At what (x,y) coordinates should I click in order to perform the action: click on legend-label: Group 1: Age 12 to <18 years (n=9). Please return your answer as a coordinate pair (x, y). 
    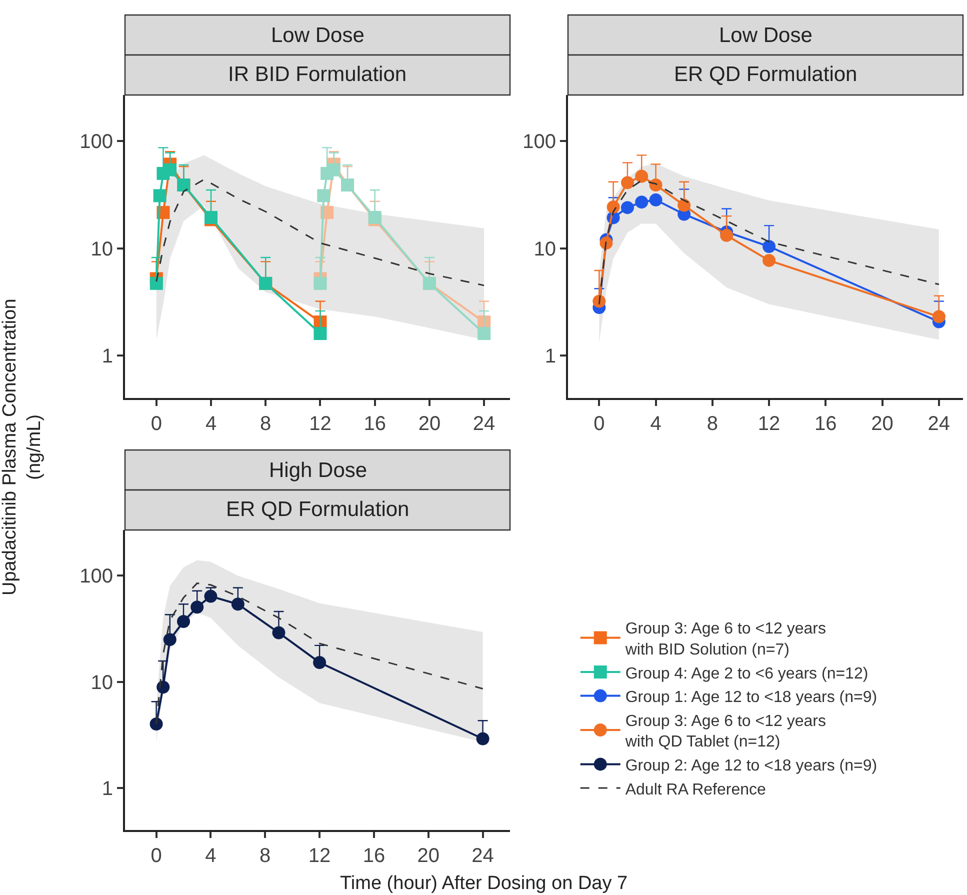
    Looking at the image, I should click on (751, 697).